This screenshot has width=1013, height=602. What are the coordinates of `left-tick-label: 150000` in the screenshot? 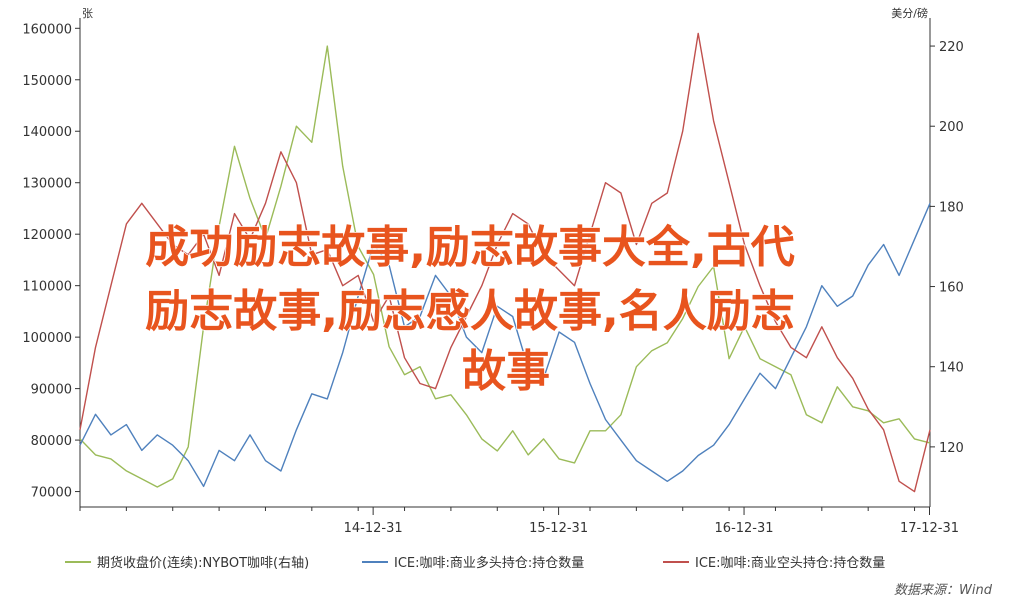 It's located at (47, 81).